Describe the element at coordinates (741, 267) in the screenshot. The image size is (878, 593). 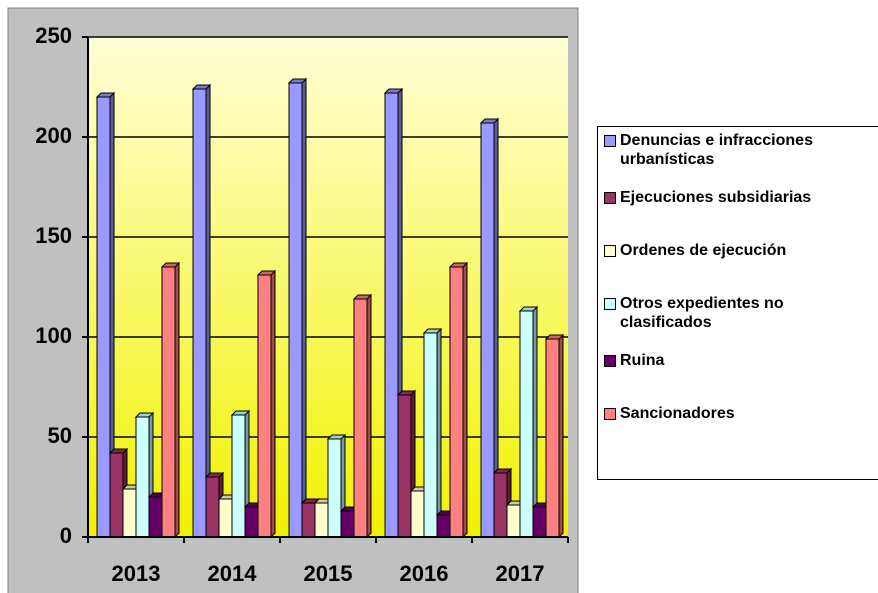
I see `legend-item: Ordenes de ejecución` at that location.